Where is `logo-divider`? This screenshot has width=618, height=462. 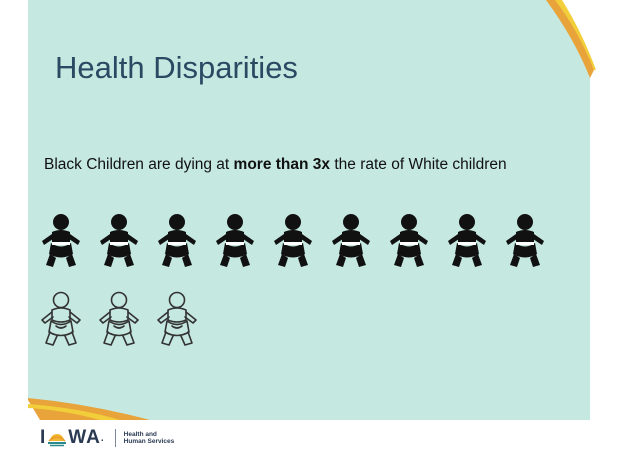 logo-divider is located at coordinates (115, 438).